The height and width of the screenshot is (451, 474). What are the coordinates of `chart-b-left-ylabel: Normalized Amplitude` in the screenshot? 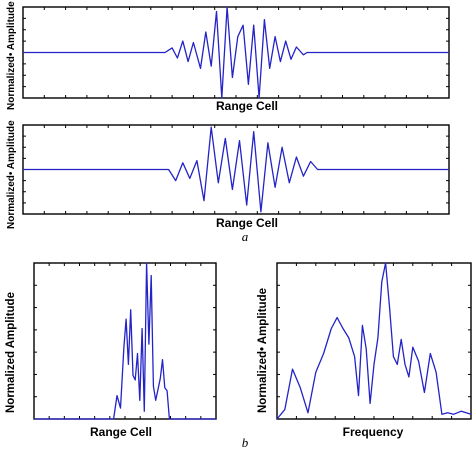 It's located at (11, 352).